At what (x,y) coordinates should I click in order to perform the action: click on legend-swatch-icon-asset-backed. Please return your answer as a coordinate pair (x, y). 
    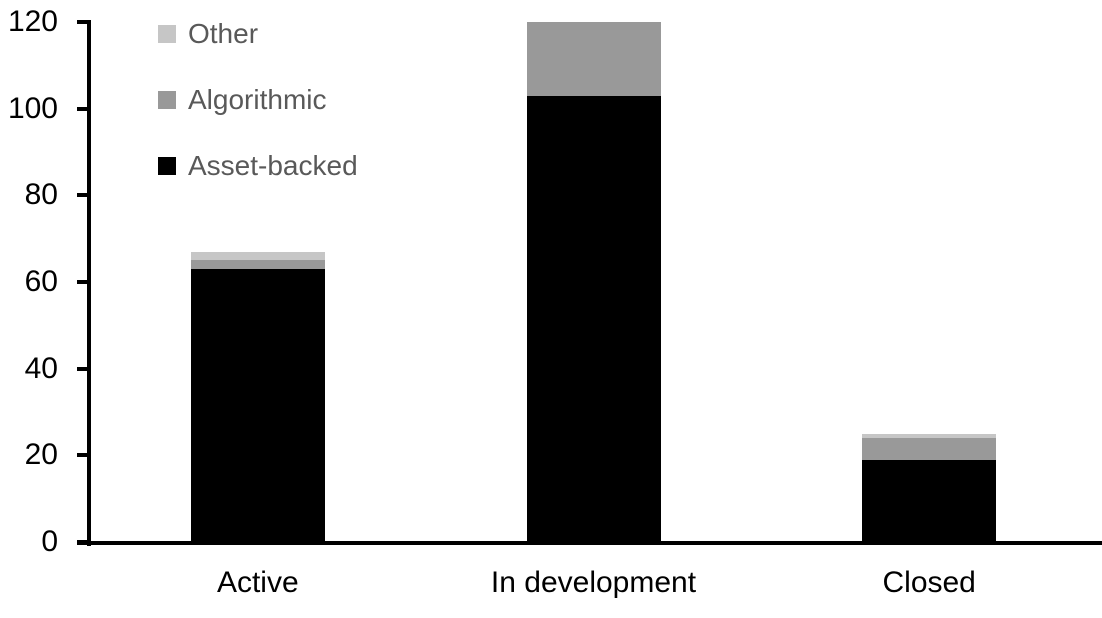
    Looking at the image, I should click on (167, 166).